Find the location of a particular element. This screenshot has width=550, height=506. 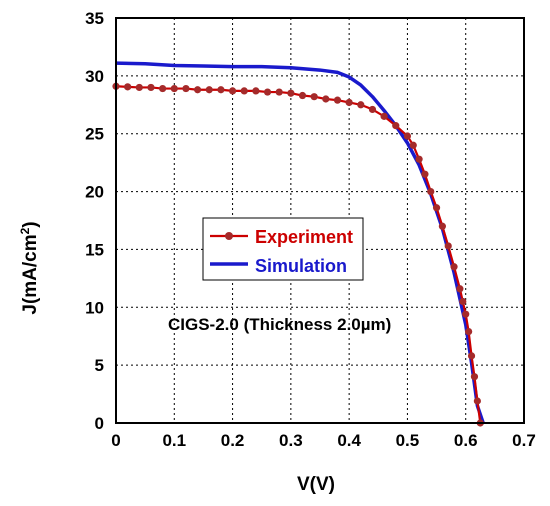

x-tick-label: 0.3 is located at coordinates (291, 440).